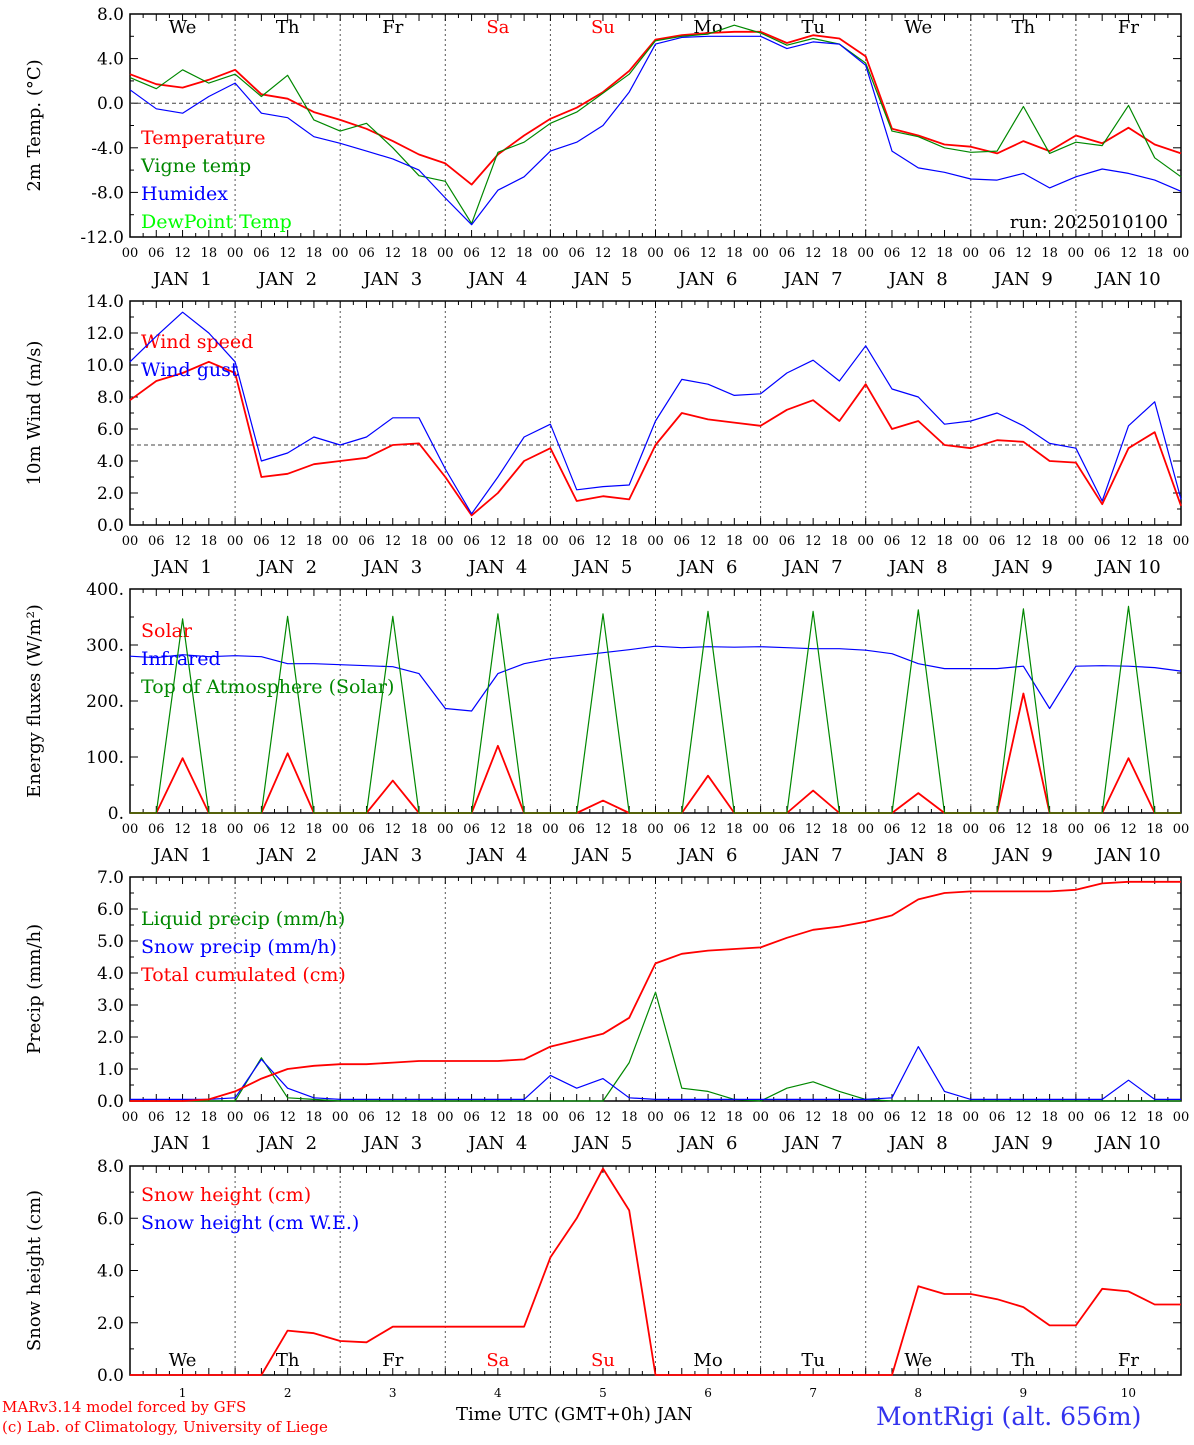  What do you see at coordinates (124, 1407) in the screenshot?
I see `credit-line-1: MARv3.14 model forced by GFS` at bounding box center [124, 1407].